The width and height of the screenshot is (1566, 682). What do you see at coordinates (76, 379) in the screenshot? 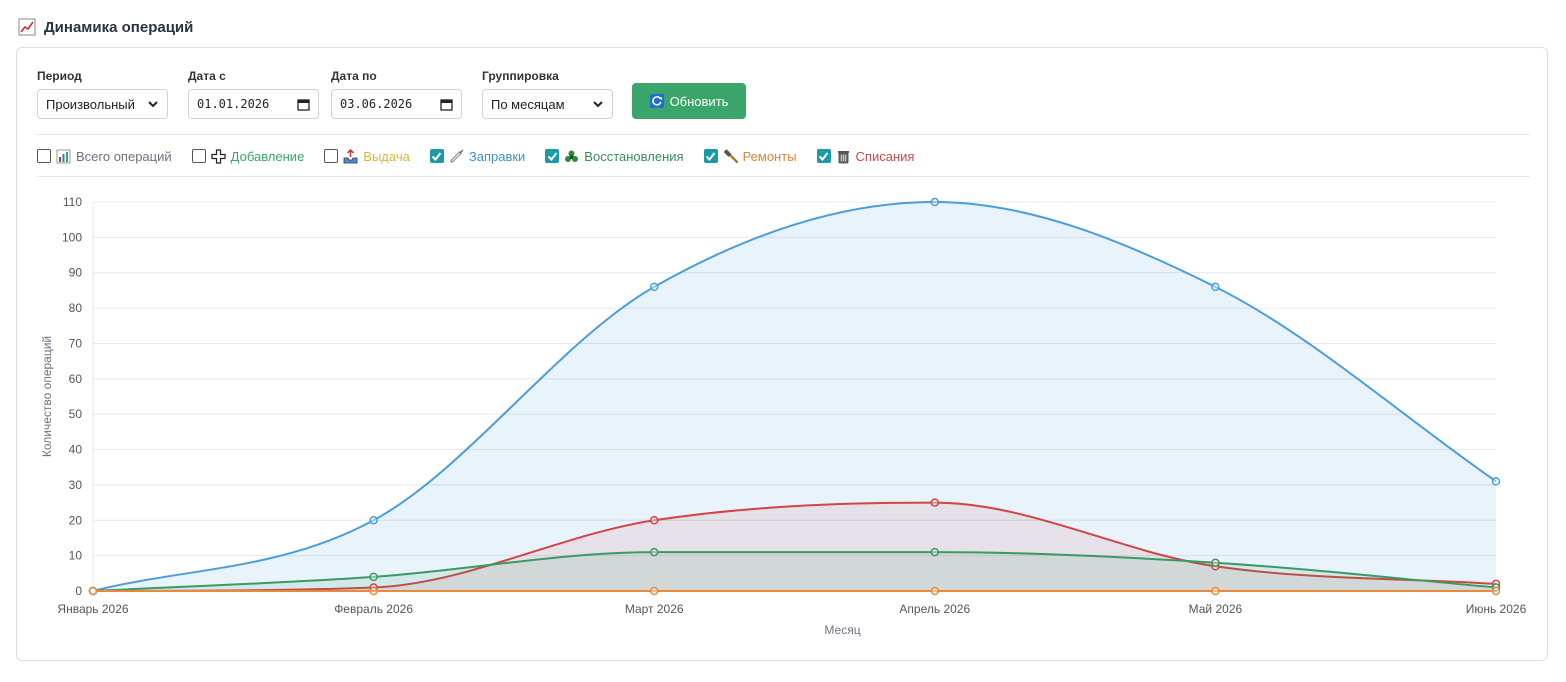
I see `y-tick-label: 60` at bounding box center [76, 379].